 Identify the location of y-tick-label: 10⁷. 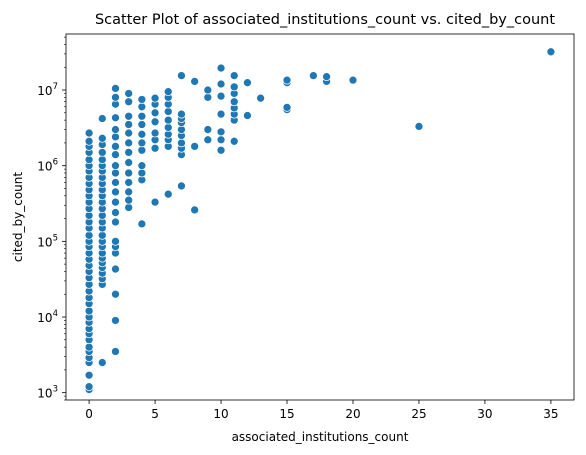
(47, 90).